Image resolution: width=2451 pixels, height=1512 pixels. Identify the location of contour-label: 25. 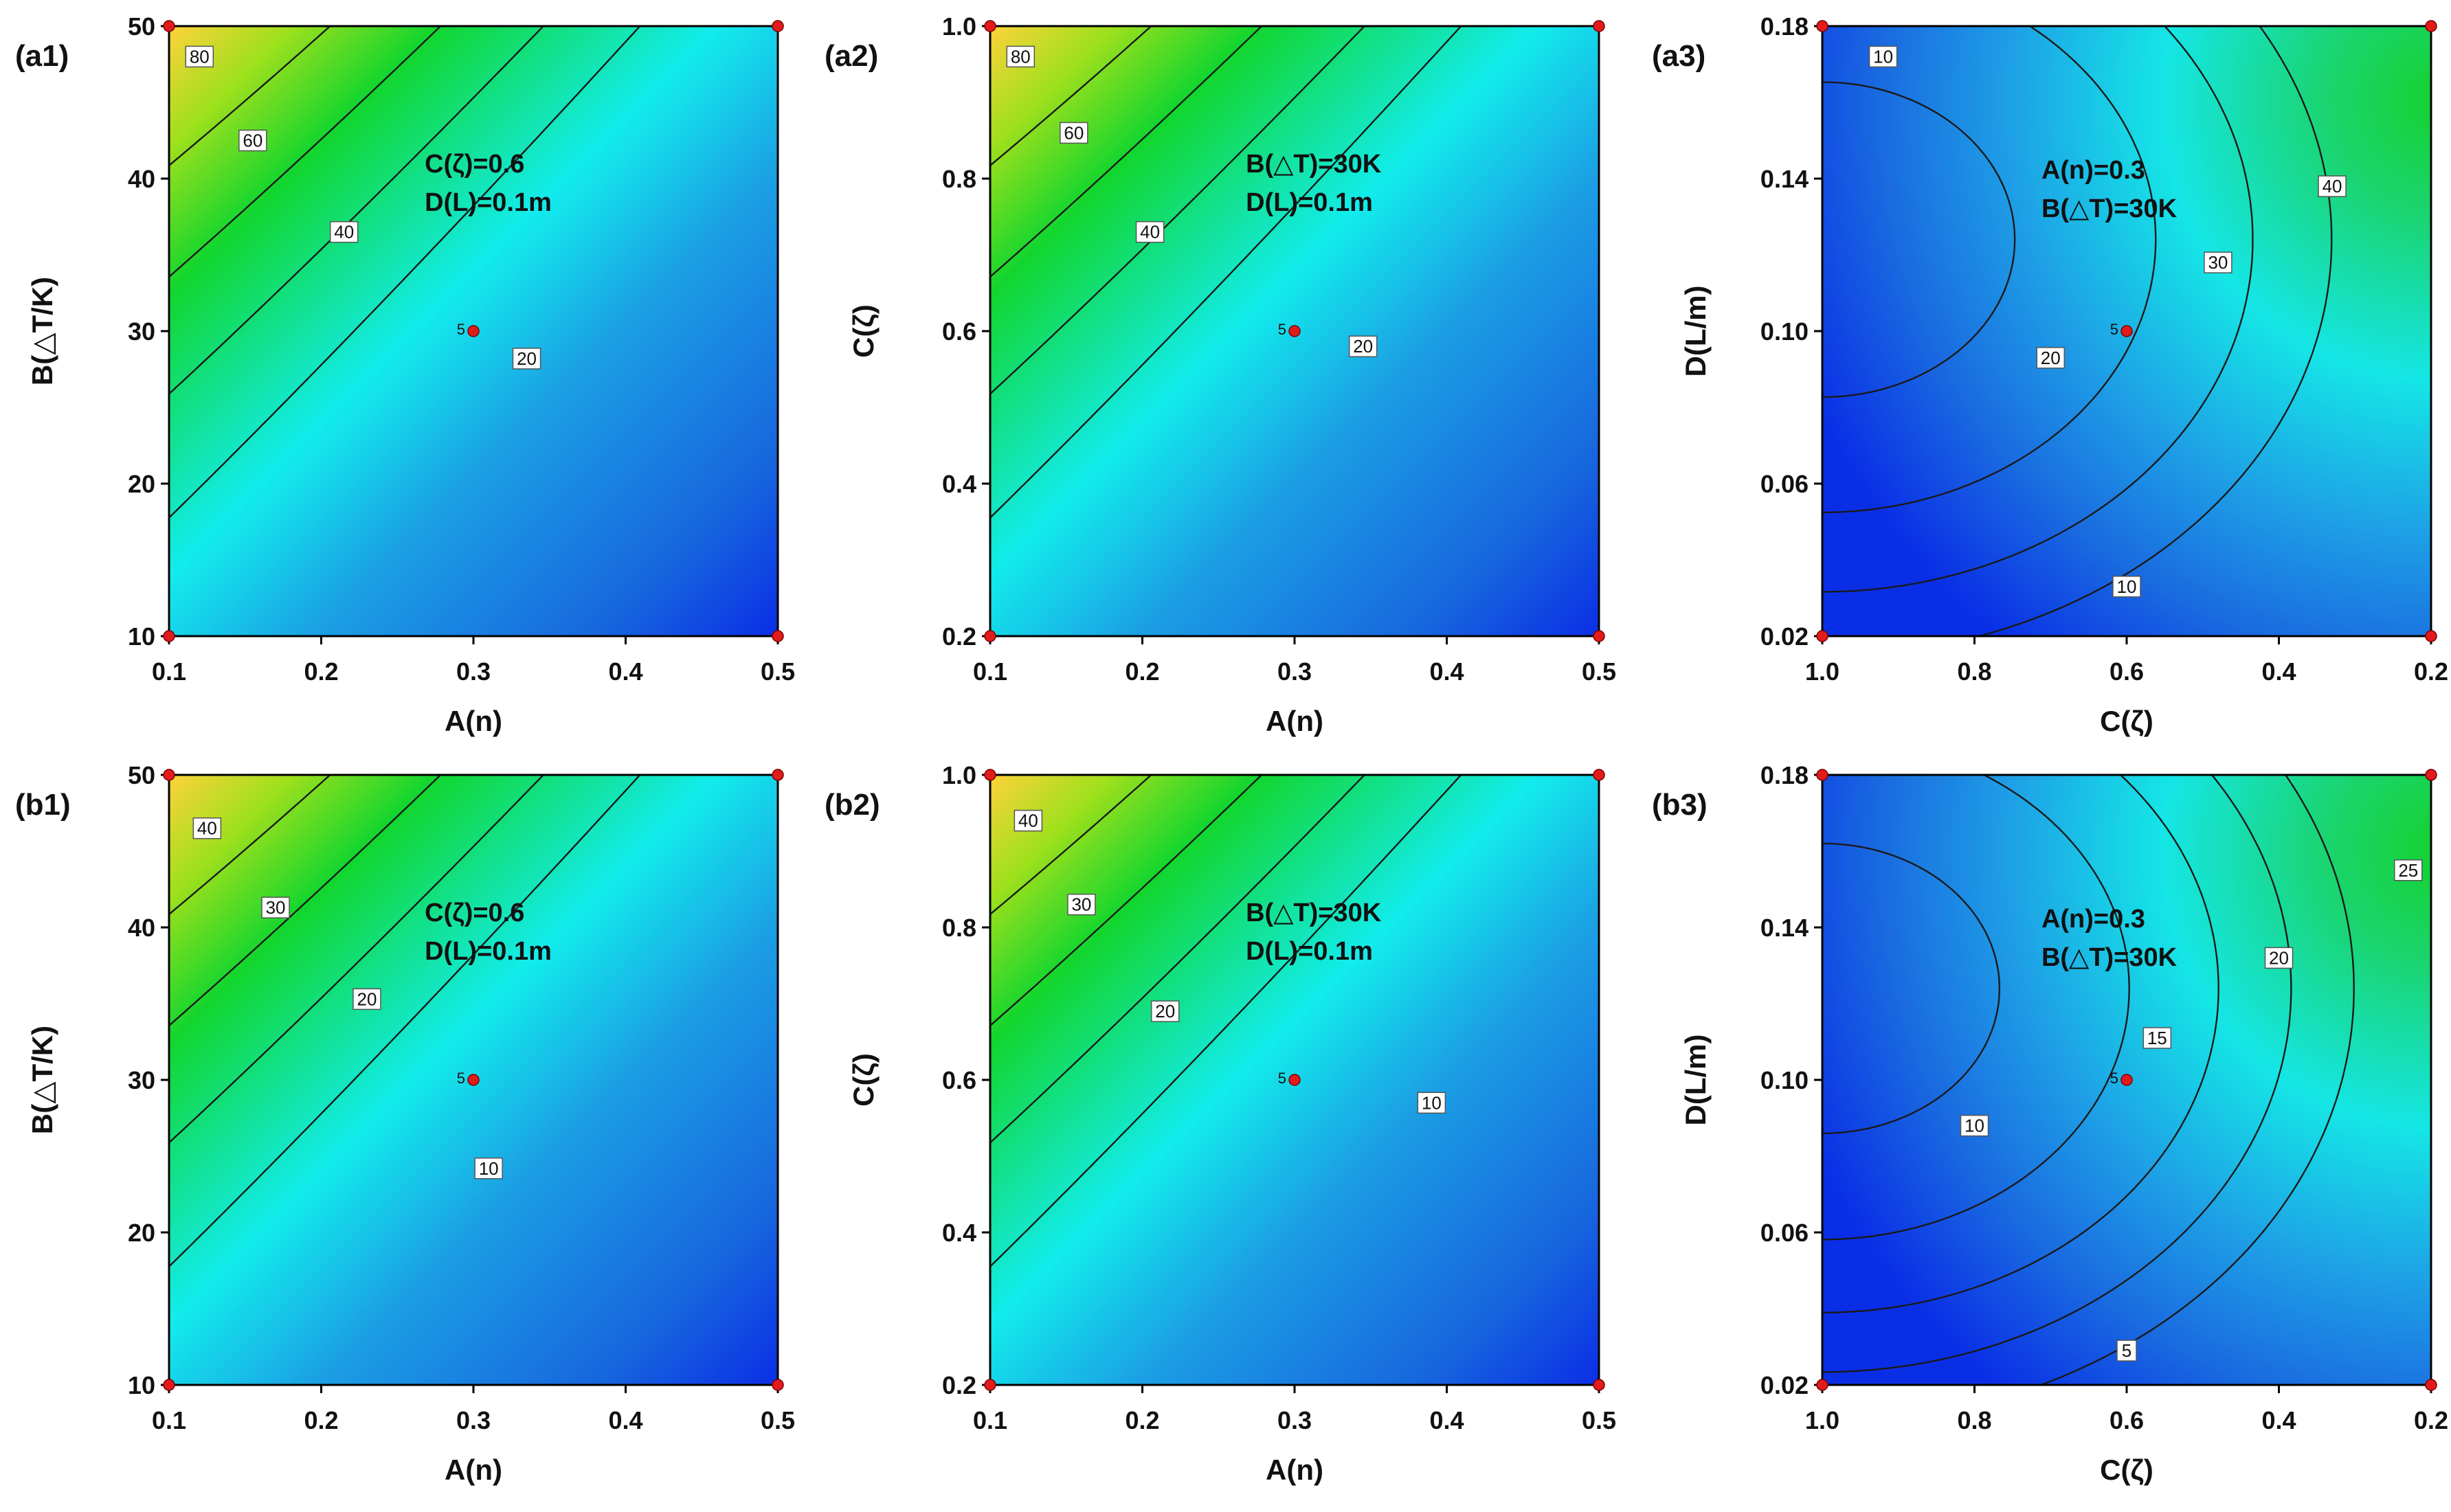
(2408, 870).